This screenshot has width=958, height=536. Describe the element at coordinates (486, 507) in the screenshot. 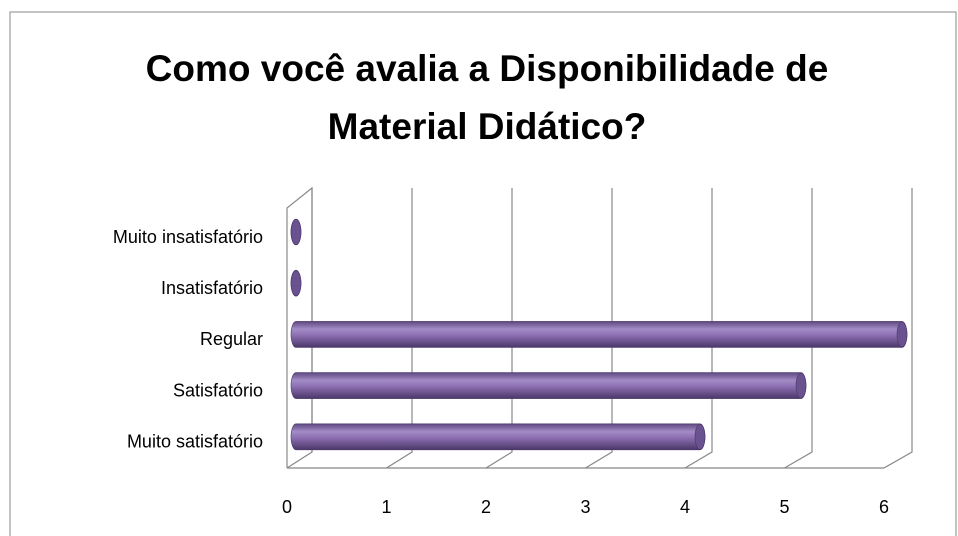

I see `x-tick-label: 2` at that location.